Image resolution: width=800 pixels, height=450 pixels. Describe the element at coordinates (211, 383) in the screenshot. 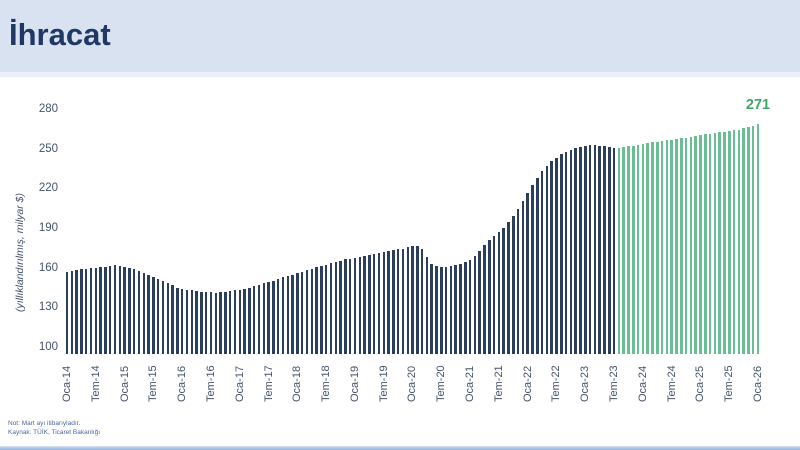

I see `x-tick-label: Tem-16` at that location.